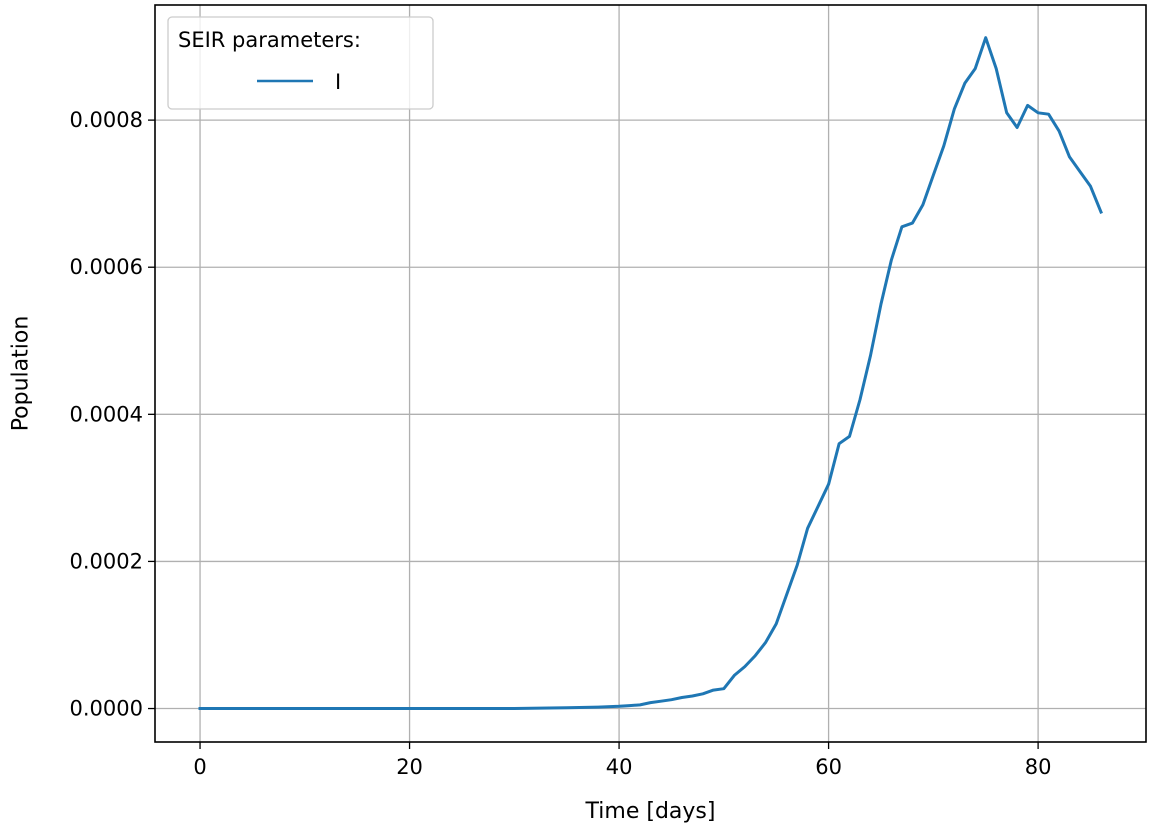 This screenshot has height=828, width=1151. What do you see at coordinates (106, 709) in the screenshot?
I see `y-tick-label: 0.0000` at bounding box center [106, 709].